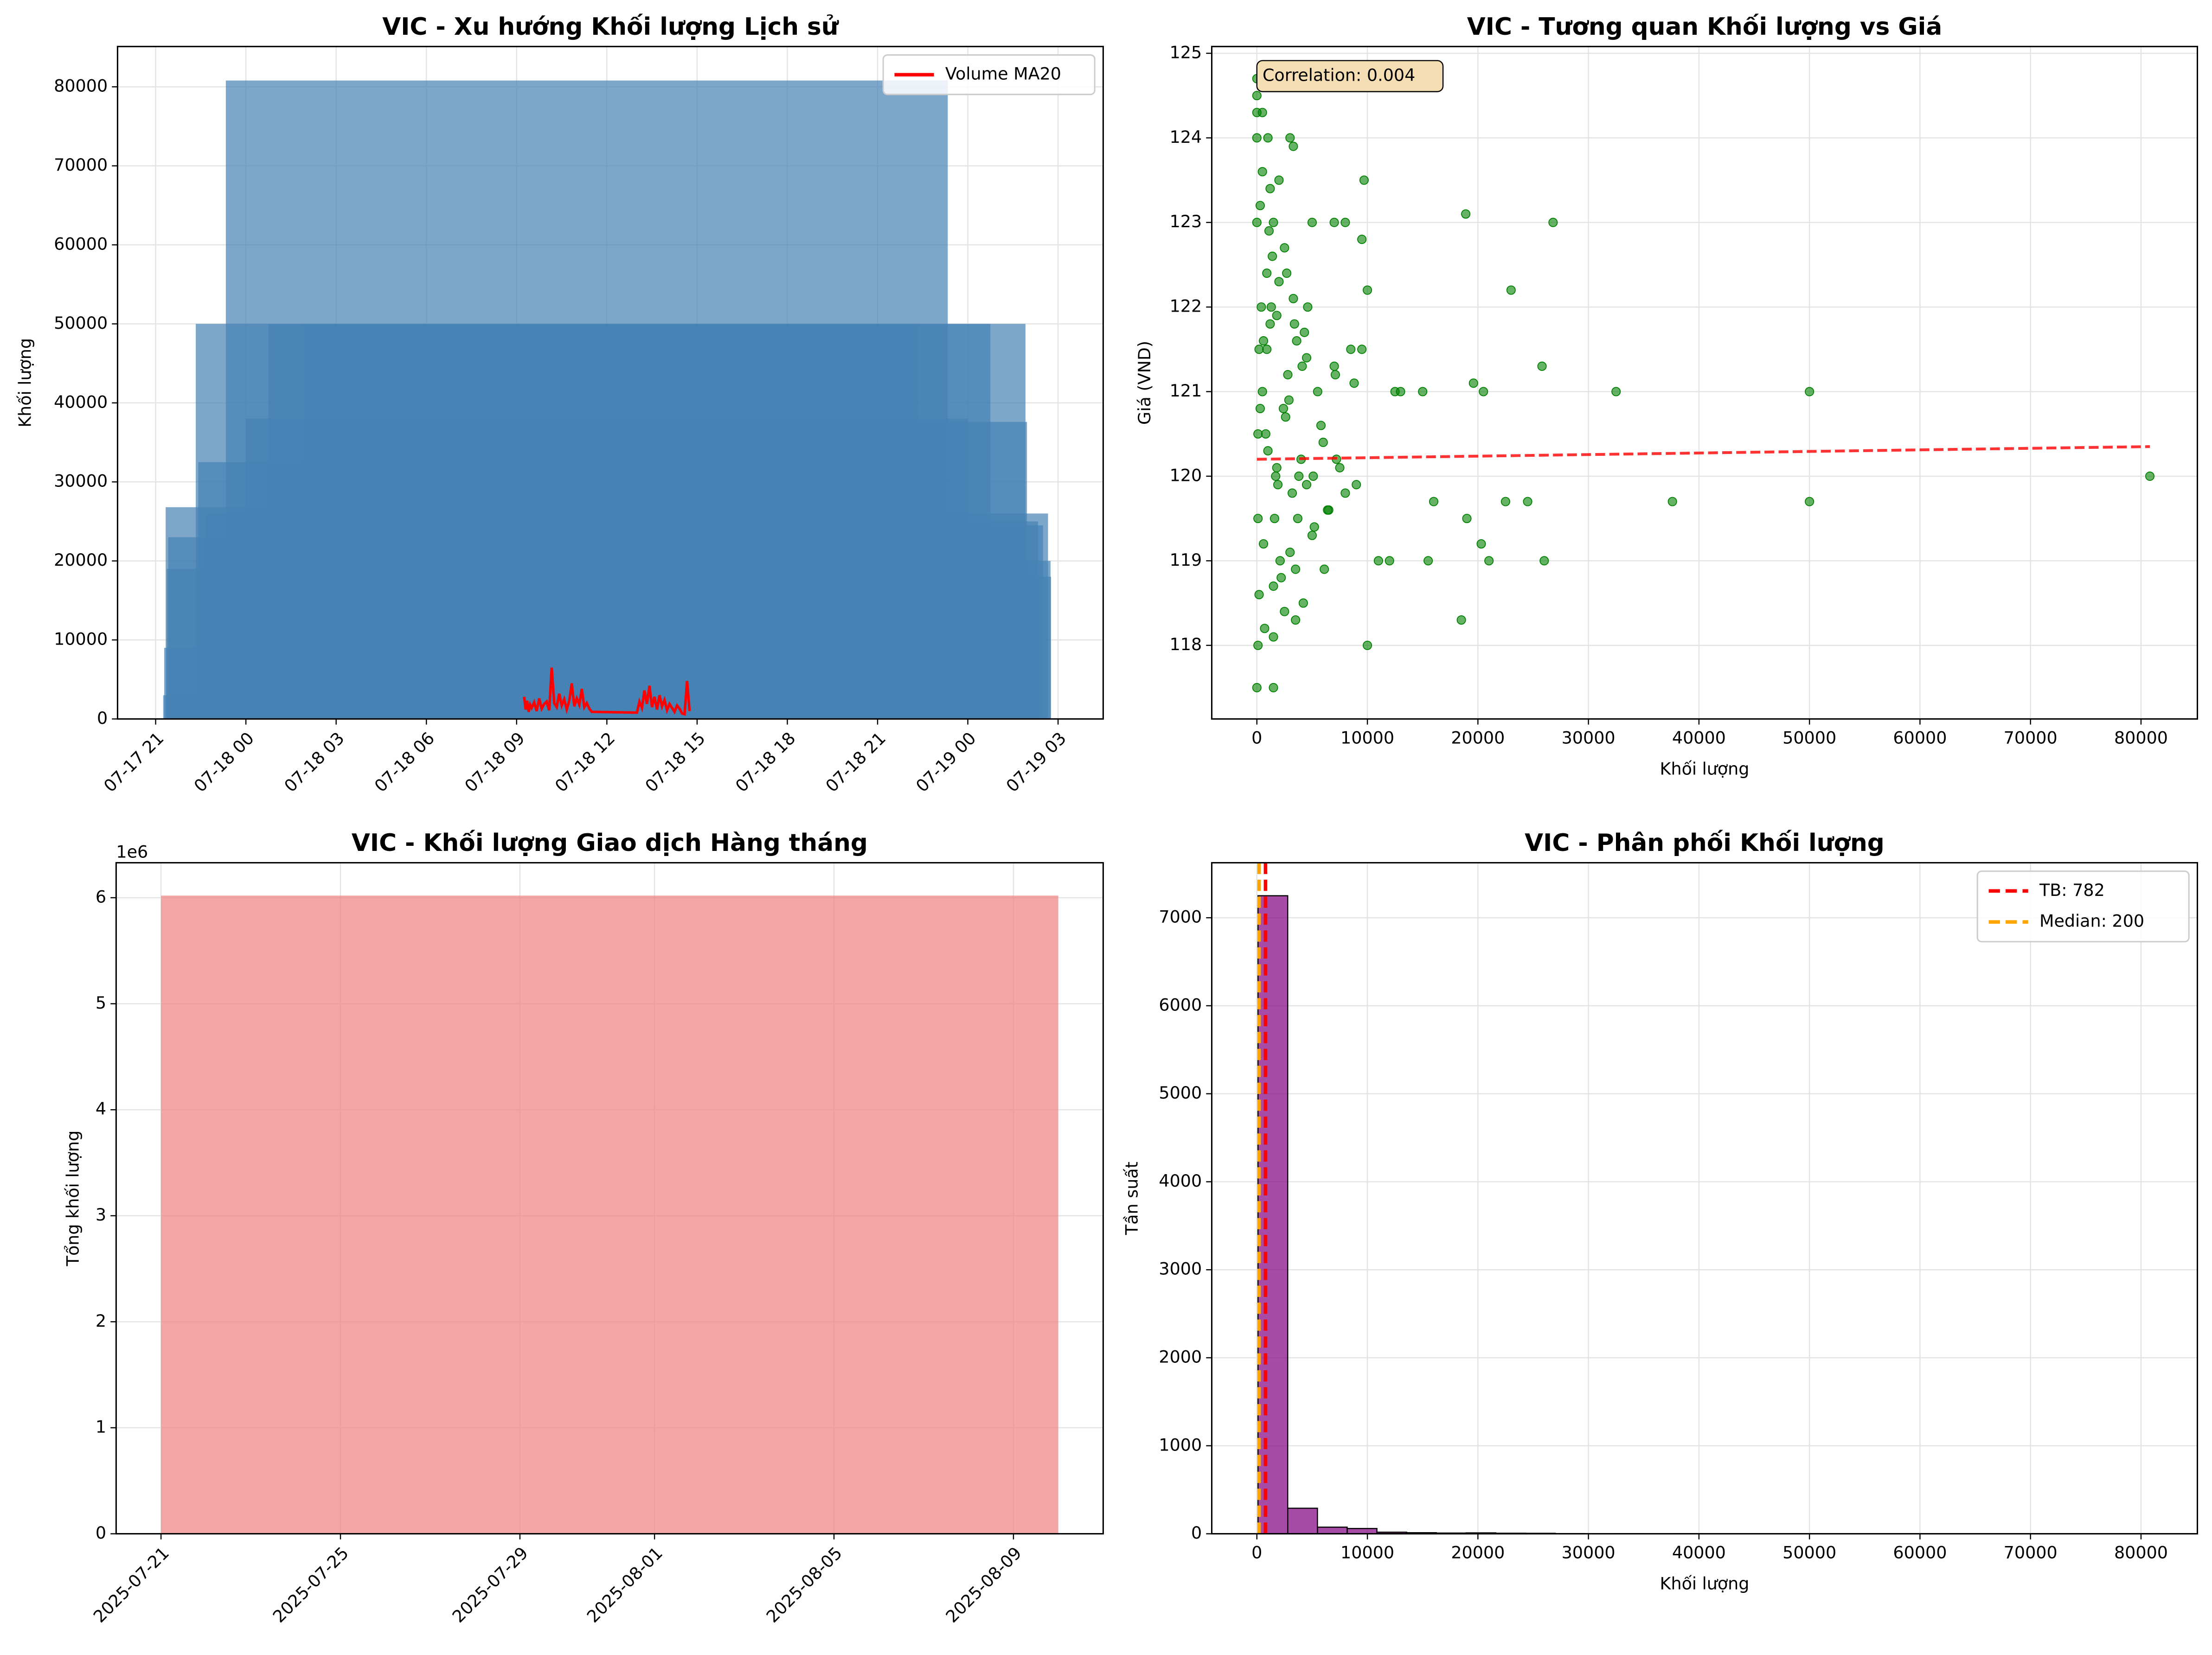  What do you see at coordinates (691, 648) in the screenshot?
I see `bar` at bounding box center [691, 648].